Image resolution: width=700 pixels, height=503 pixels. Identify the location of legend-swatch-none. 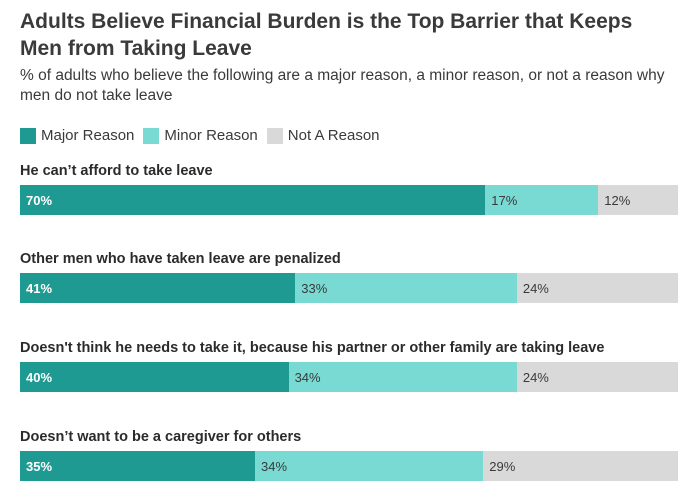
(274, 135).